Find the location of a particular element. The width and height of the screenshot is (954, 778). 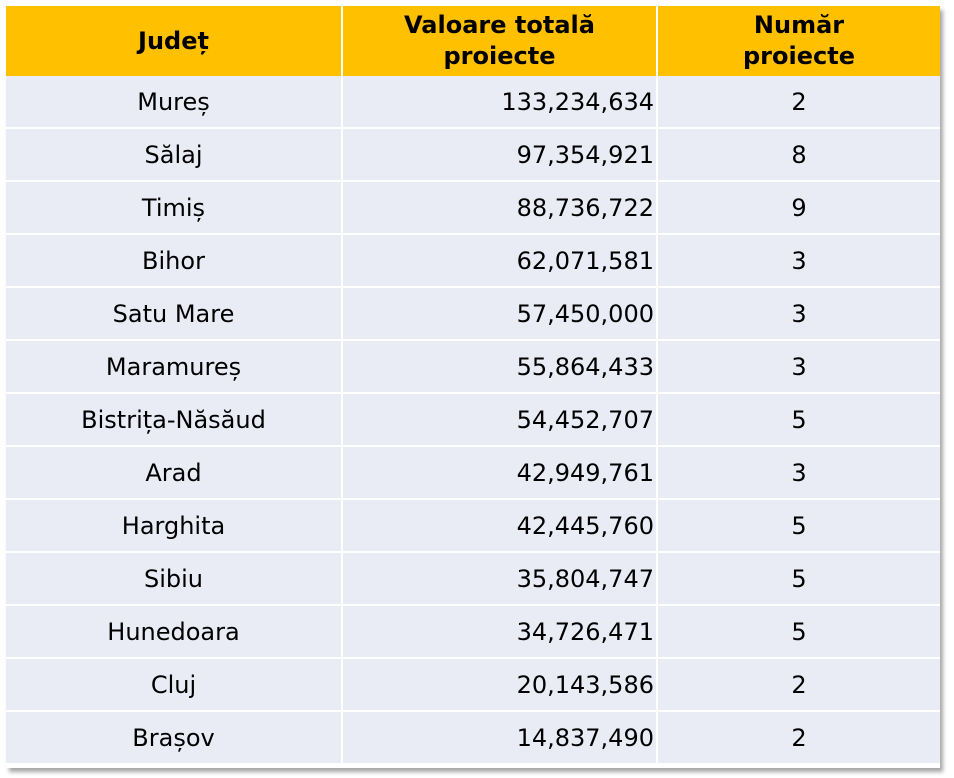

header-county-label: Județ is located at coordinates (173, 40).